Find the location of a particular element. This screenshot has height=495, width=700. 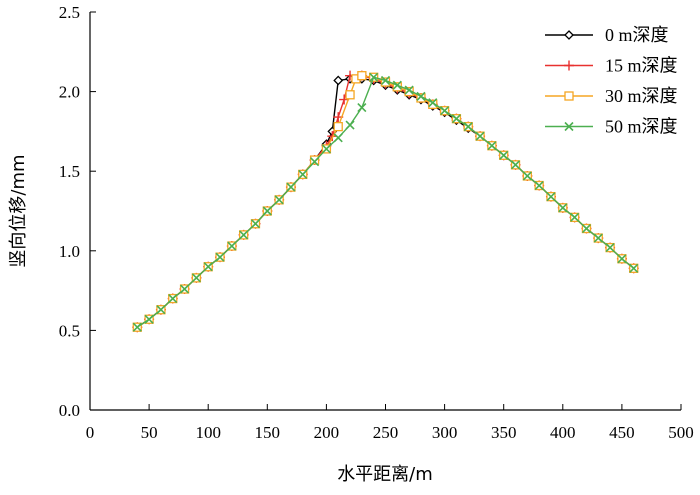

y-tick-label: 1.0 is located at coordinates (69, 251).